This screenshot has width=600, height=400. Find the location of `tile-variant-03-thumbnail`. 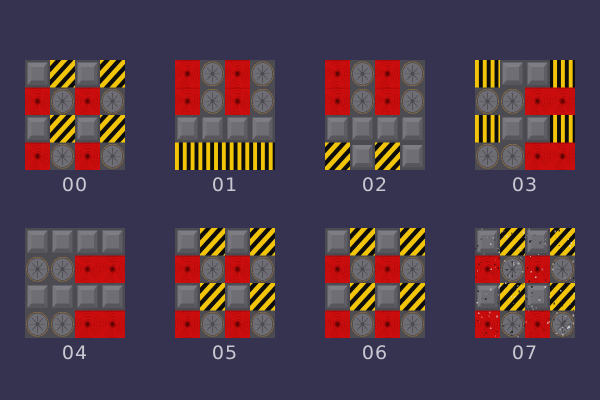

tile-variant-03-thumbnail is located at coordinates (525, 115).